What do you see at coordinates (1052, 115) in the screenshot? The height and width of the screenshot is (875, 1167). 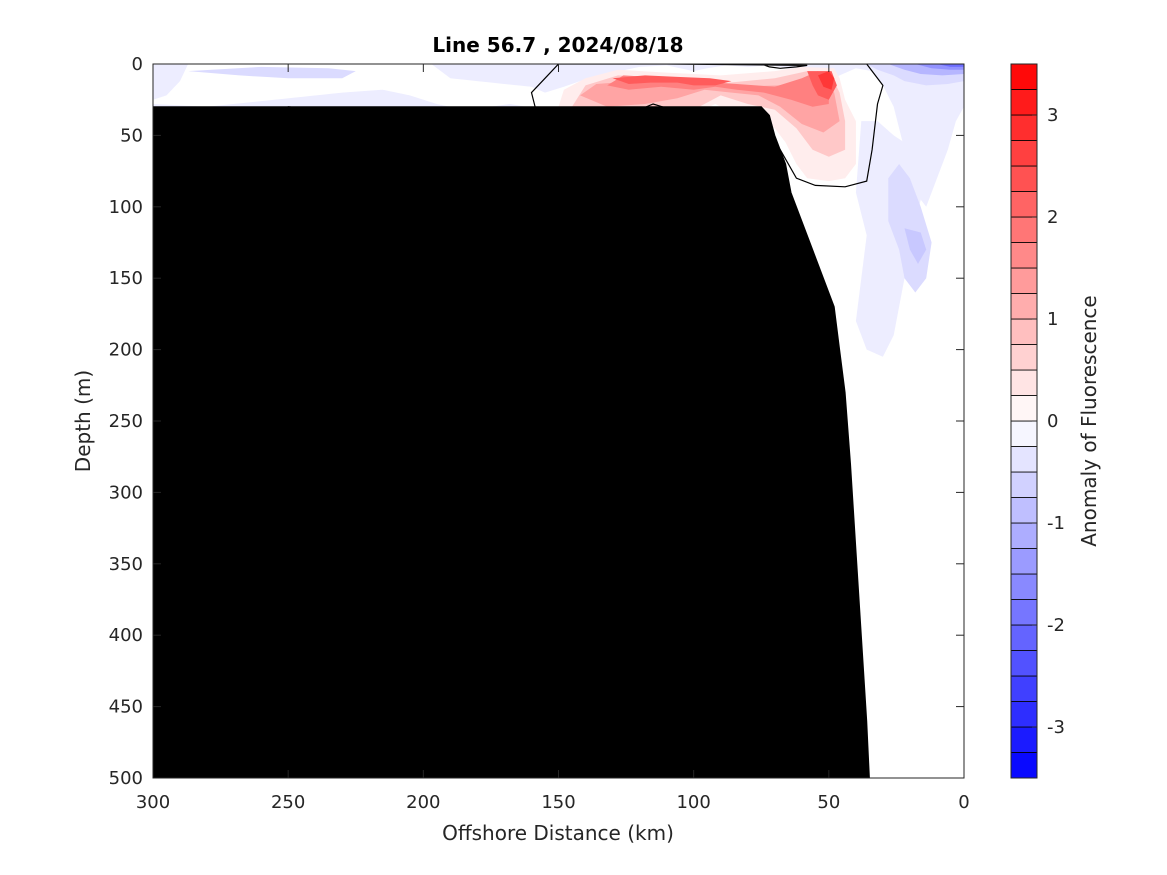 I see `colorbar-tick-label: 3` at bounding box center [1052, 115].